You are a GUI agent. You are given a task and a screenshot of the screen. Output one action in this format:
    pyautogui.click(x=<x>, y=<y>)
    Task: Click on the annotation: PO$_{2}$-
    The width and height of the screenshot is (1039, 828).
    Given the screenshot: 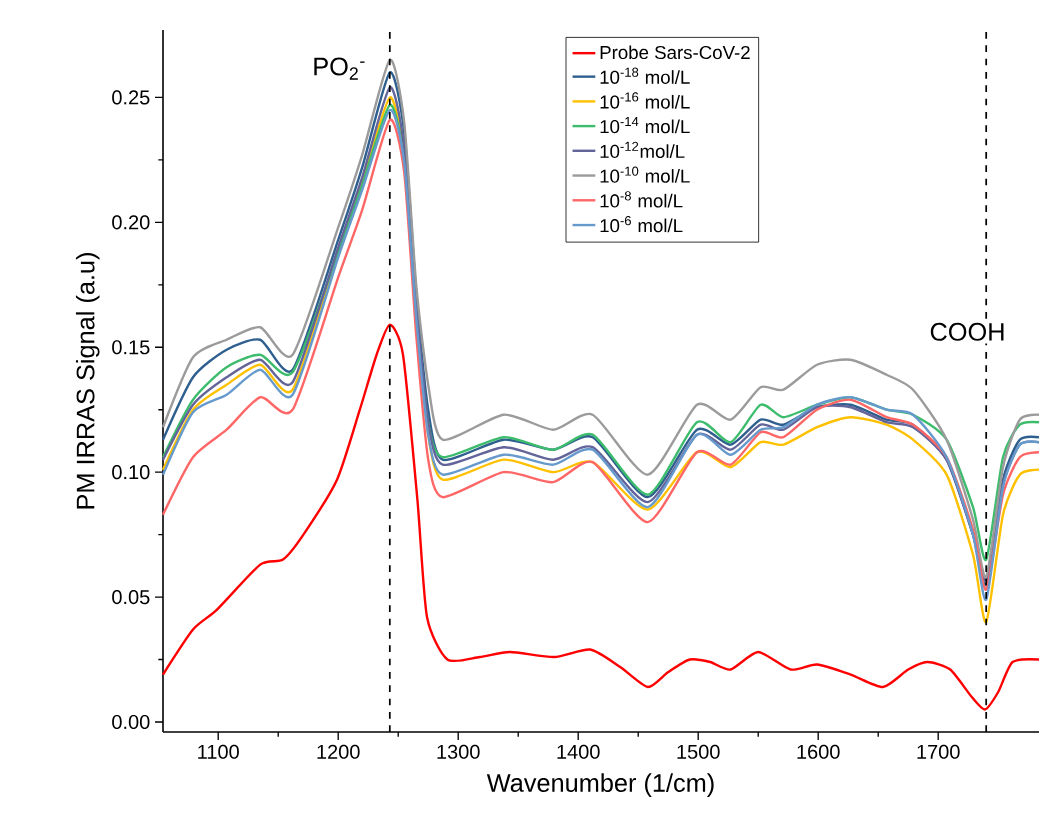 What is the action you would take?
    pyautogui.click(x=339, y=68)
    